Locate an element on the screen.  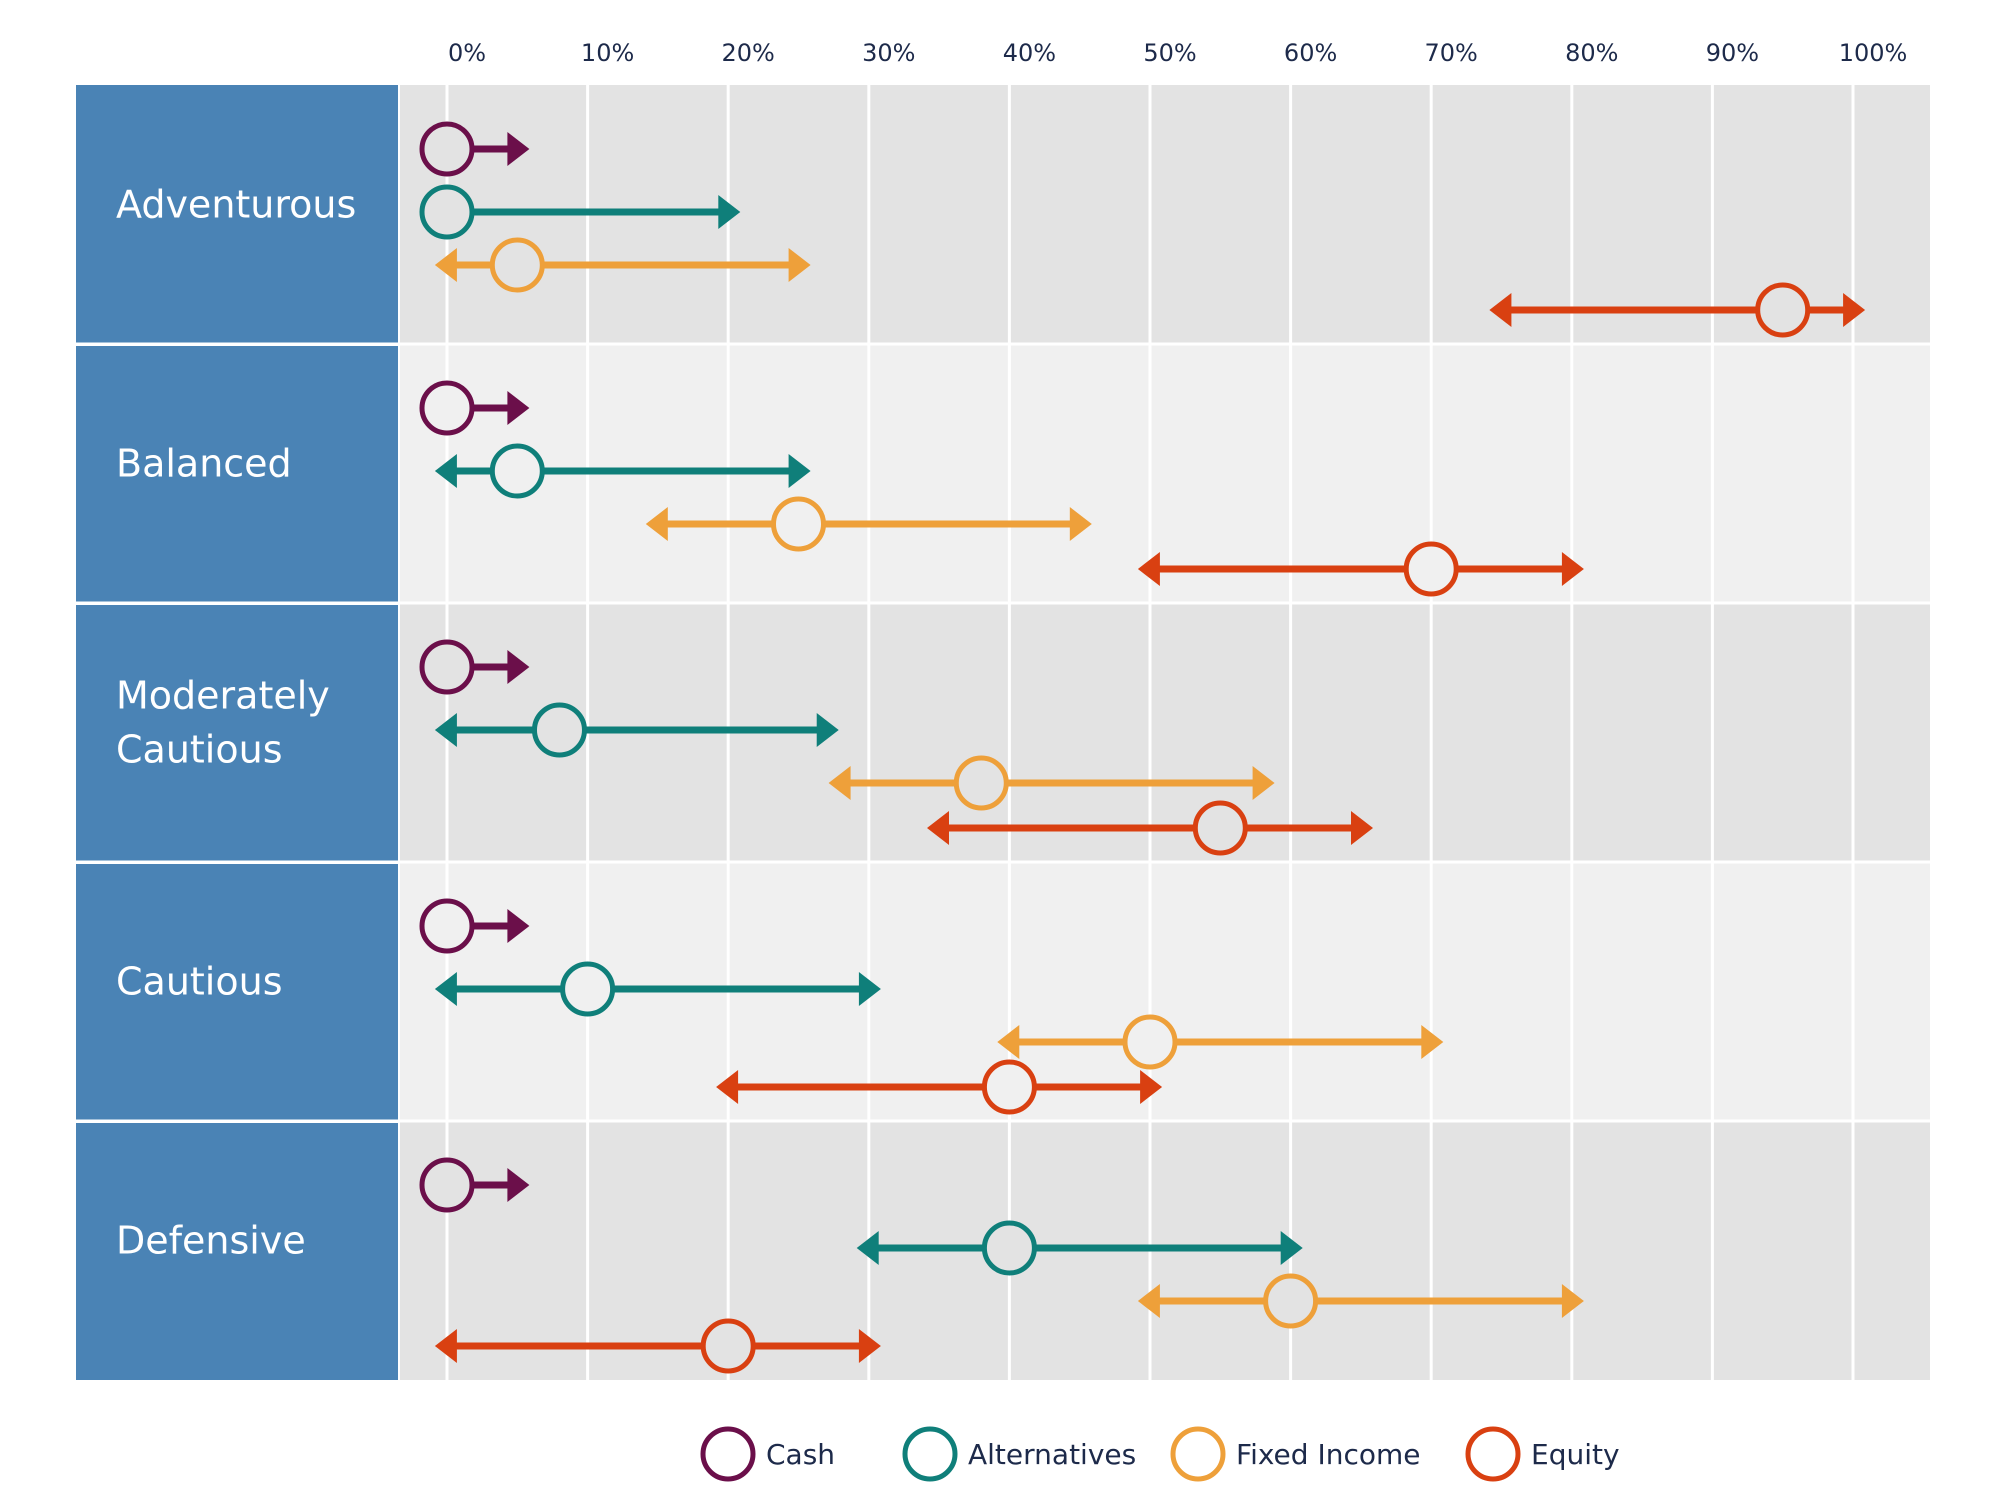
range-adventurous-fixed-income is located at coordinates (622, 265).